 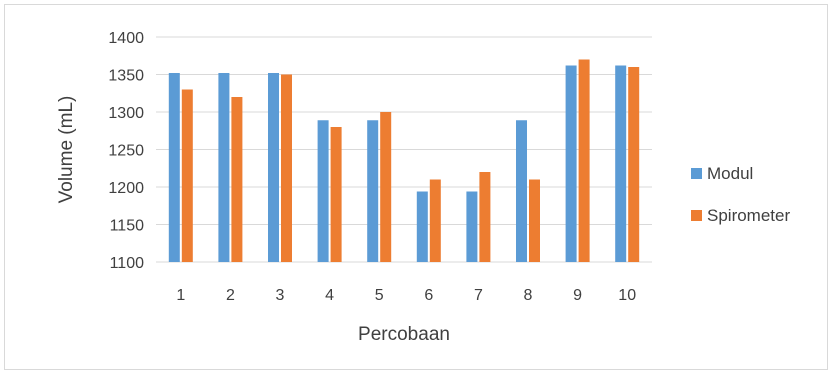 I want to click on legend: Modul Spirometer, so click(x=740, y=194).